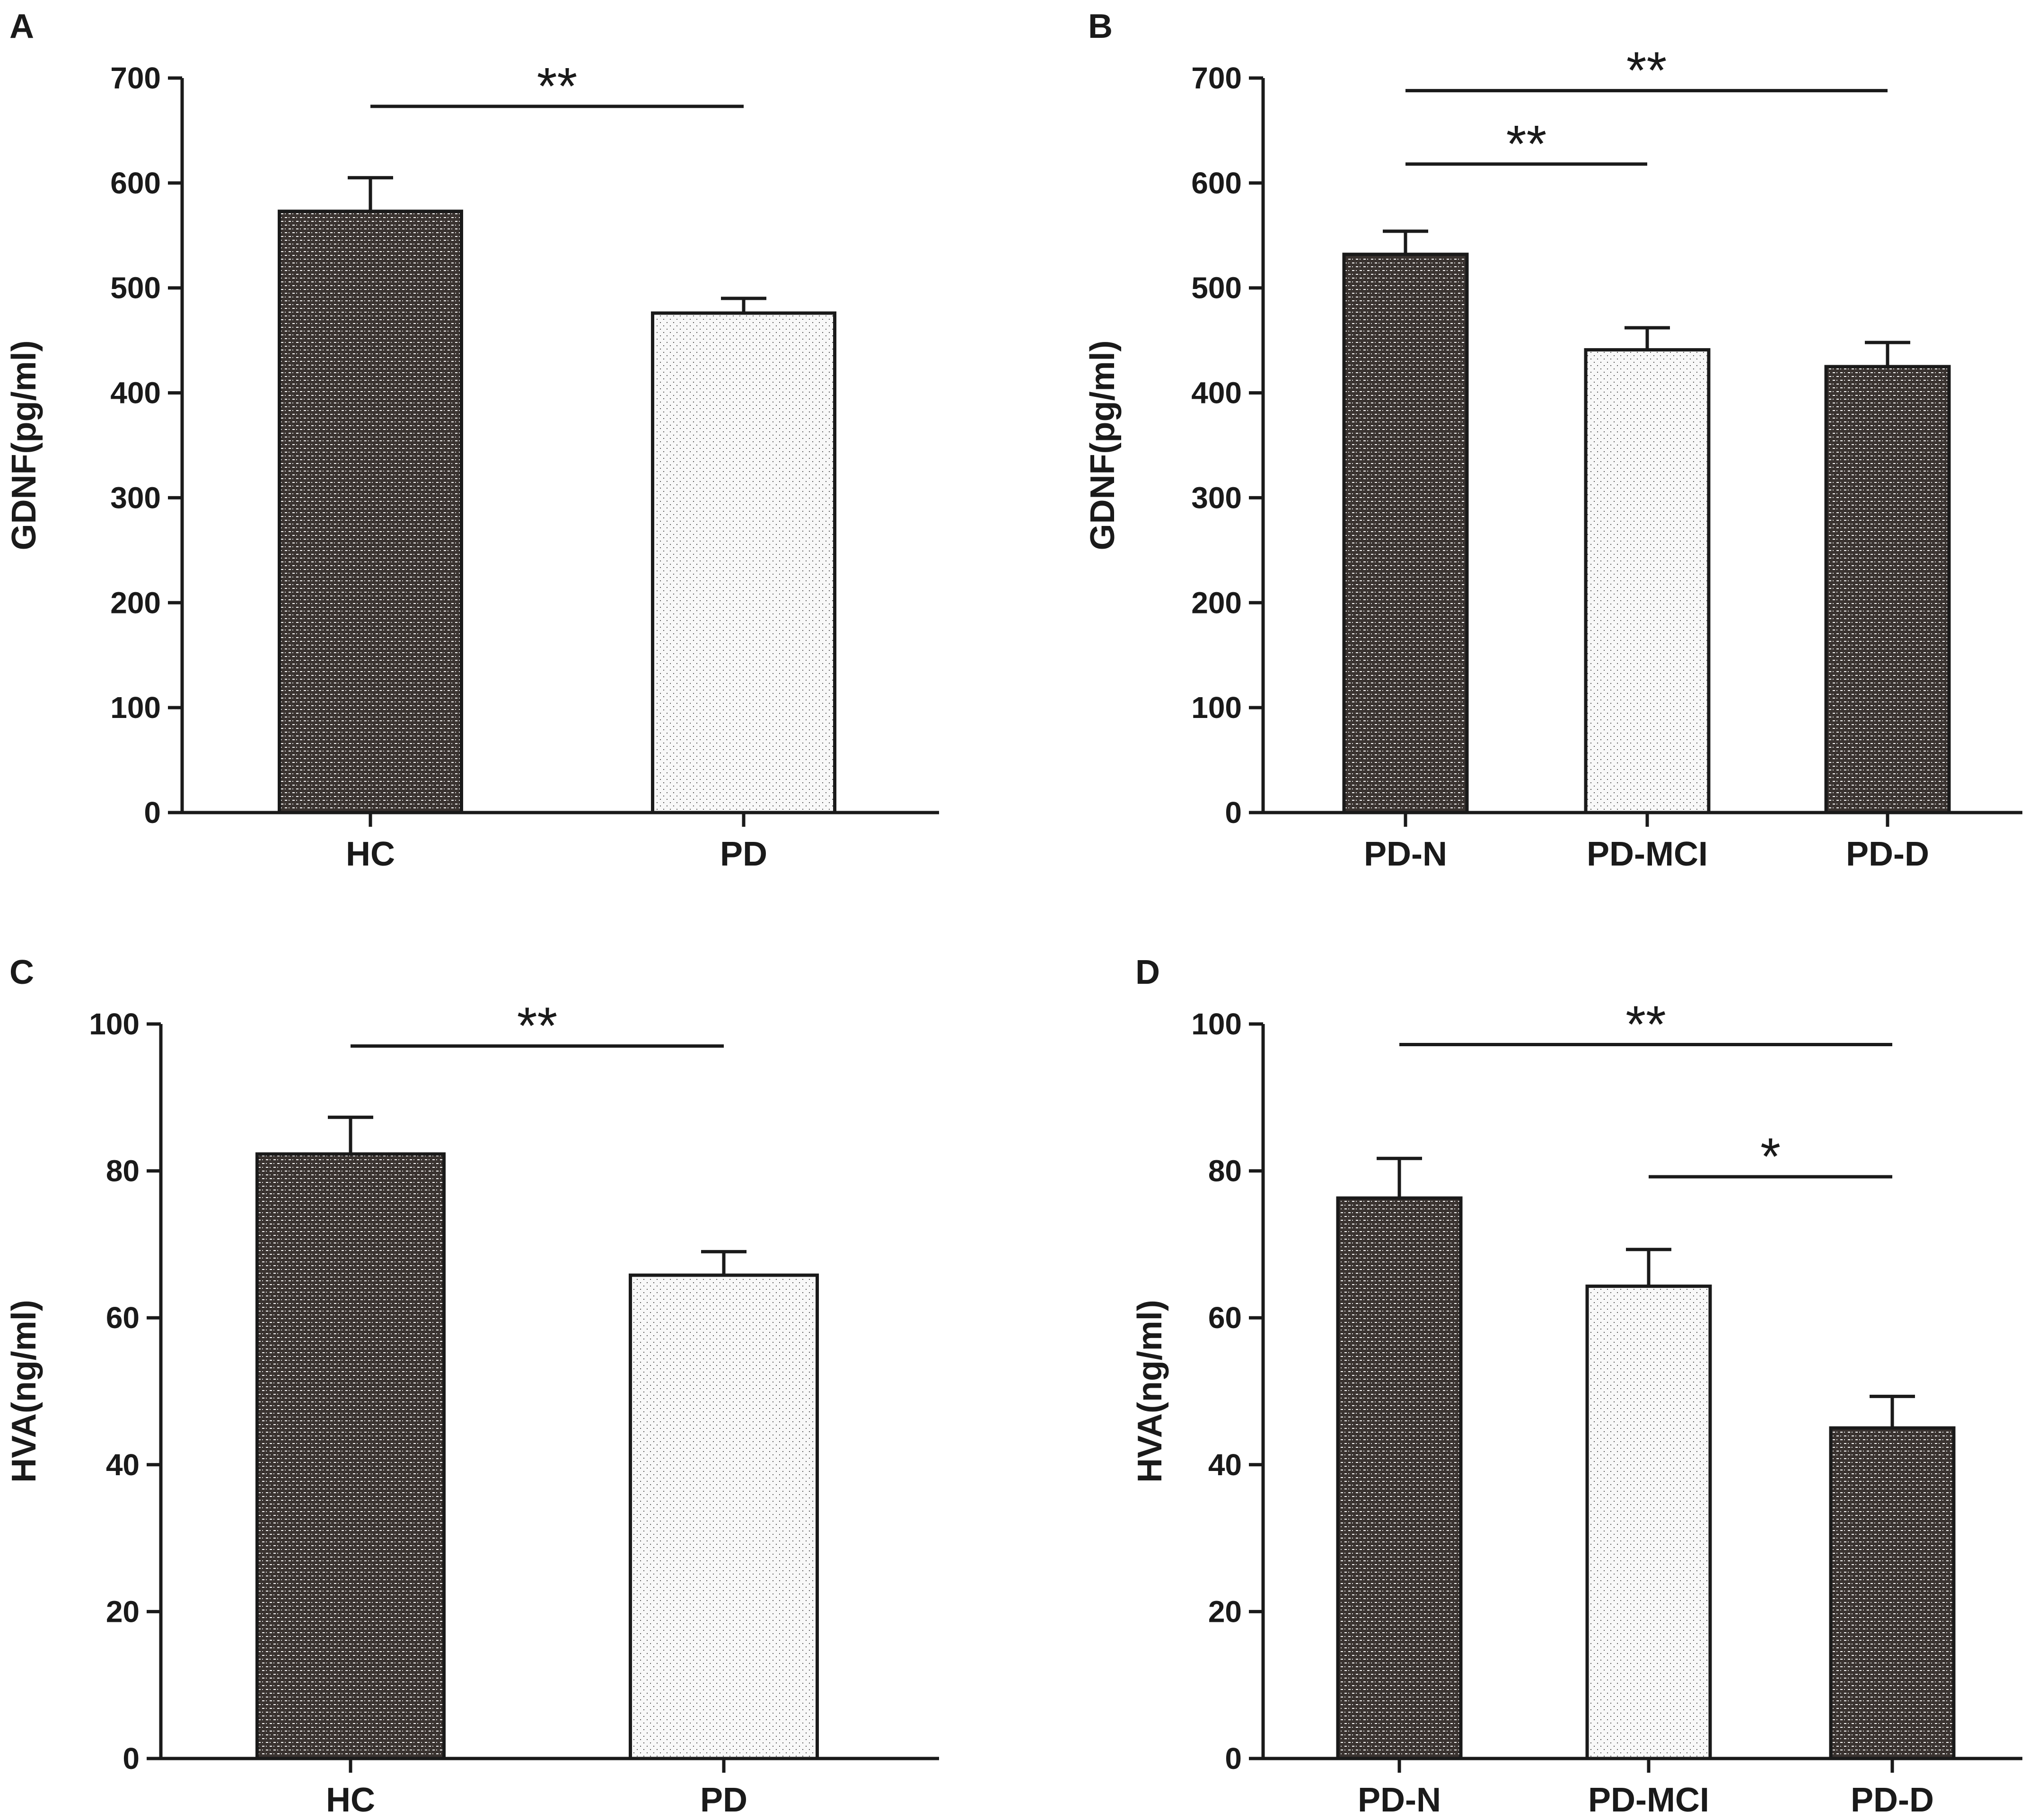  Describe the element at coordinates (1147, 973) in the screenshot. I see `panel-label: D` at that location.